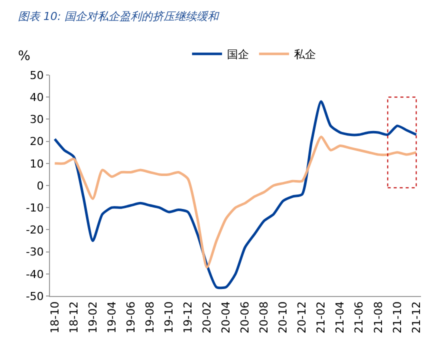 The width and height of the screenshot is (446, 346). Describe the element at coordinates (305, 55) in the screenshot. I see `legend-label: 私企` at that location.